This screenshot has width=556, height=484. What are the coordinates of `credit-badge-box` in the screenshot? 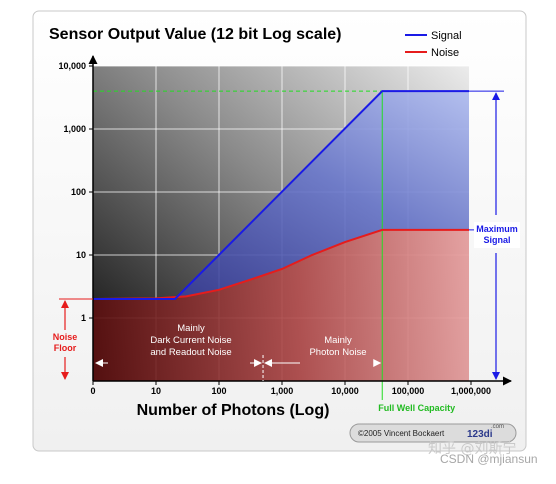 It's located at (433, 433).